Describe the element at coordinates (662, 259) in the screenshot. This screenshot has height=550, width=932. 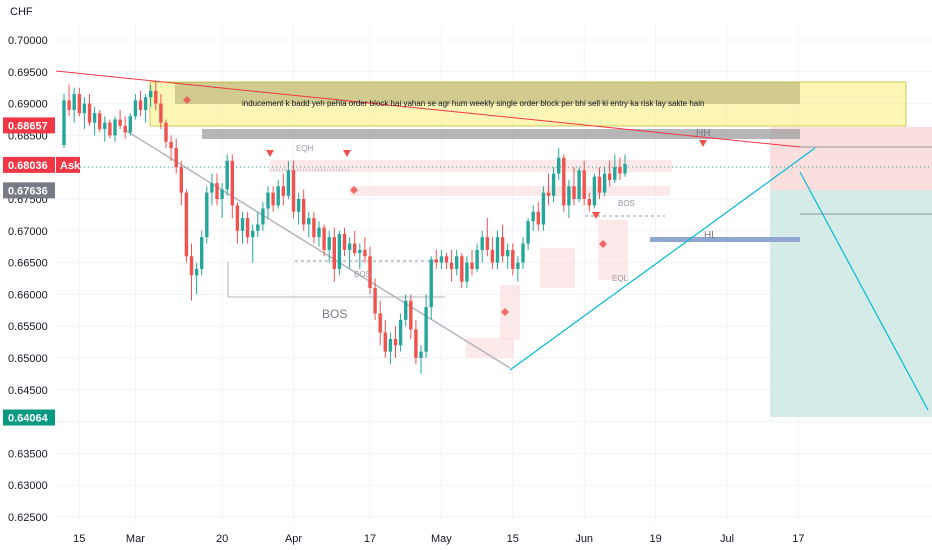
I see `trendline-teal-up` at that location.